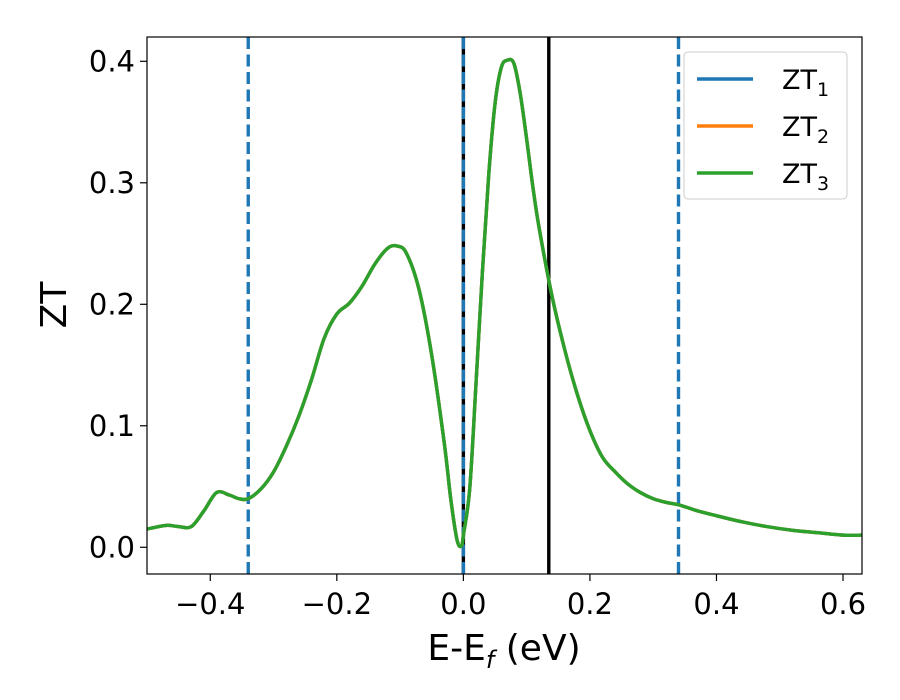 The image size is (900, 700). I want to click on x-ticks: −0.4 −0.2 0.0 0.2 0.4 0.6, so click(520, 597).